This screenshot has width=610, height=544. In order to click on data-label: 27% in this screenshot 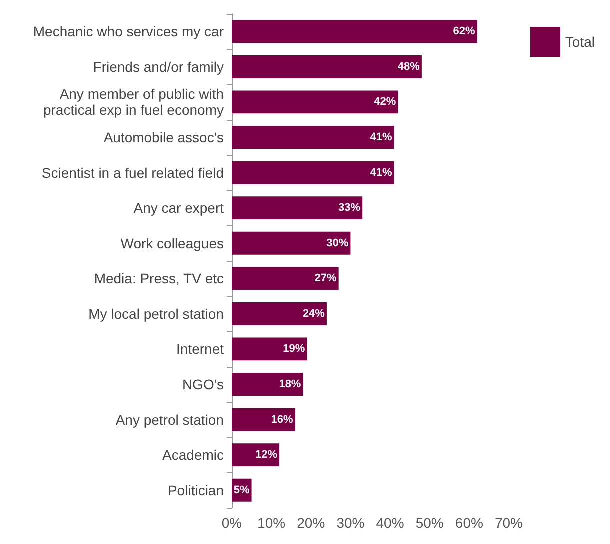, I will do `click(326, 278)`.